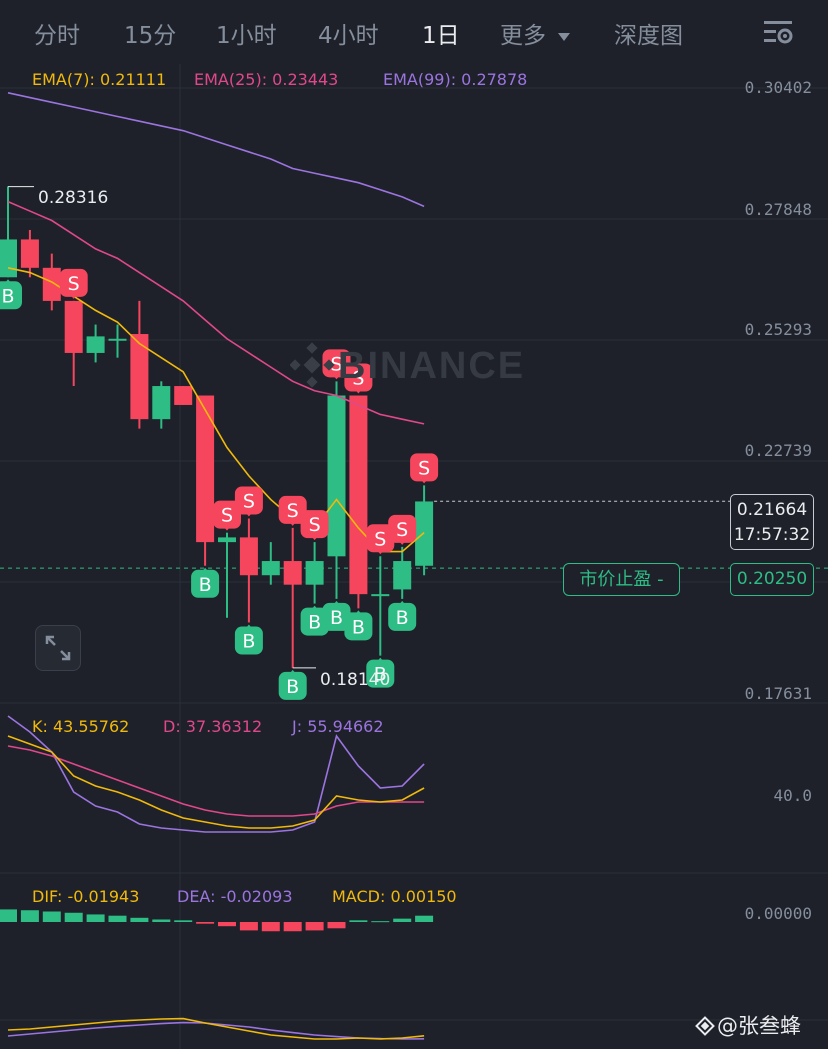  What do you see at coordinates (216, 1029) in the screenshot?
I see `dif-line` at bounding box center [216, 1029].